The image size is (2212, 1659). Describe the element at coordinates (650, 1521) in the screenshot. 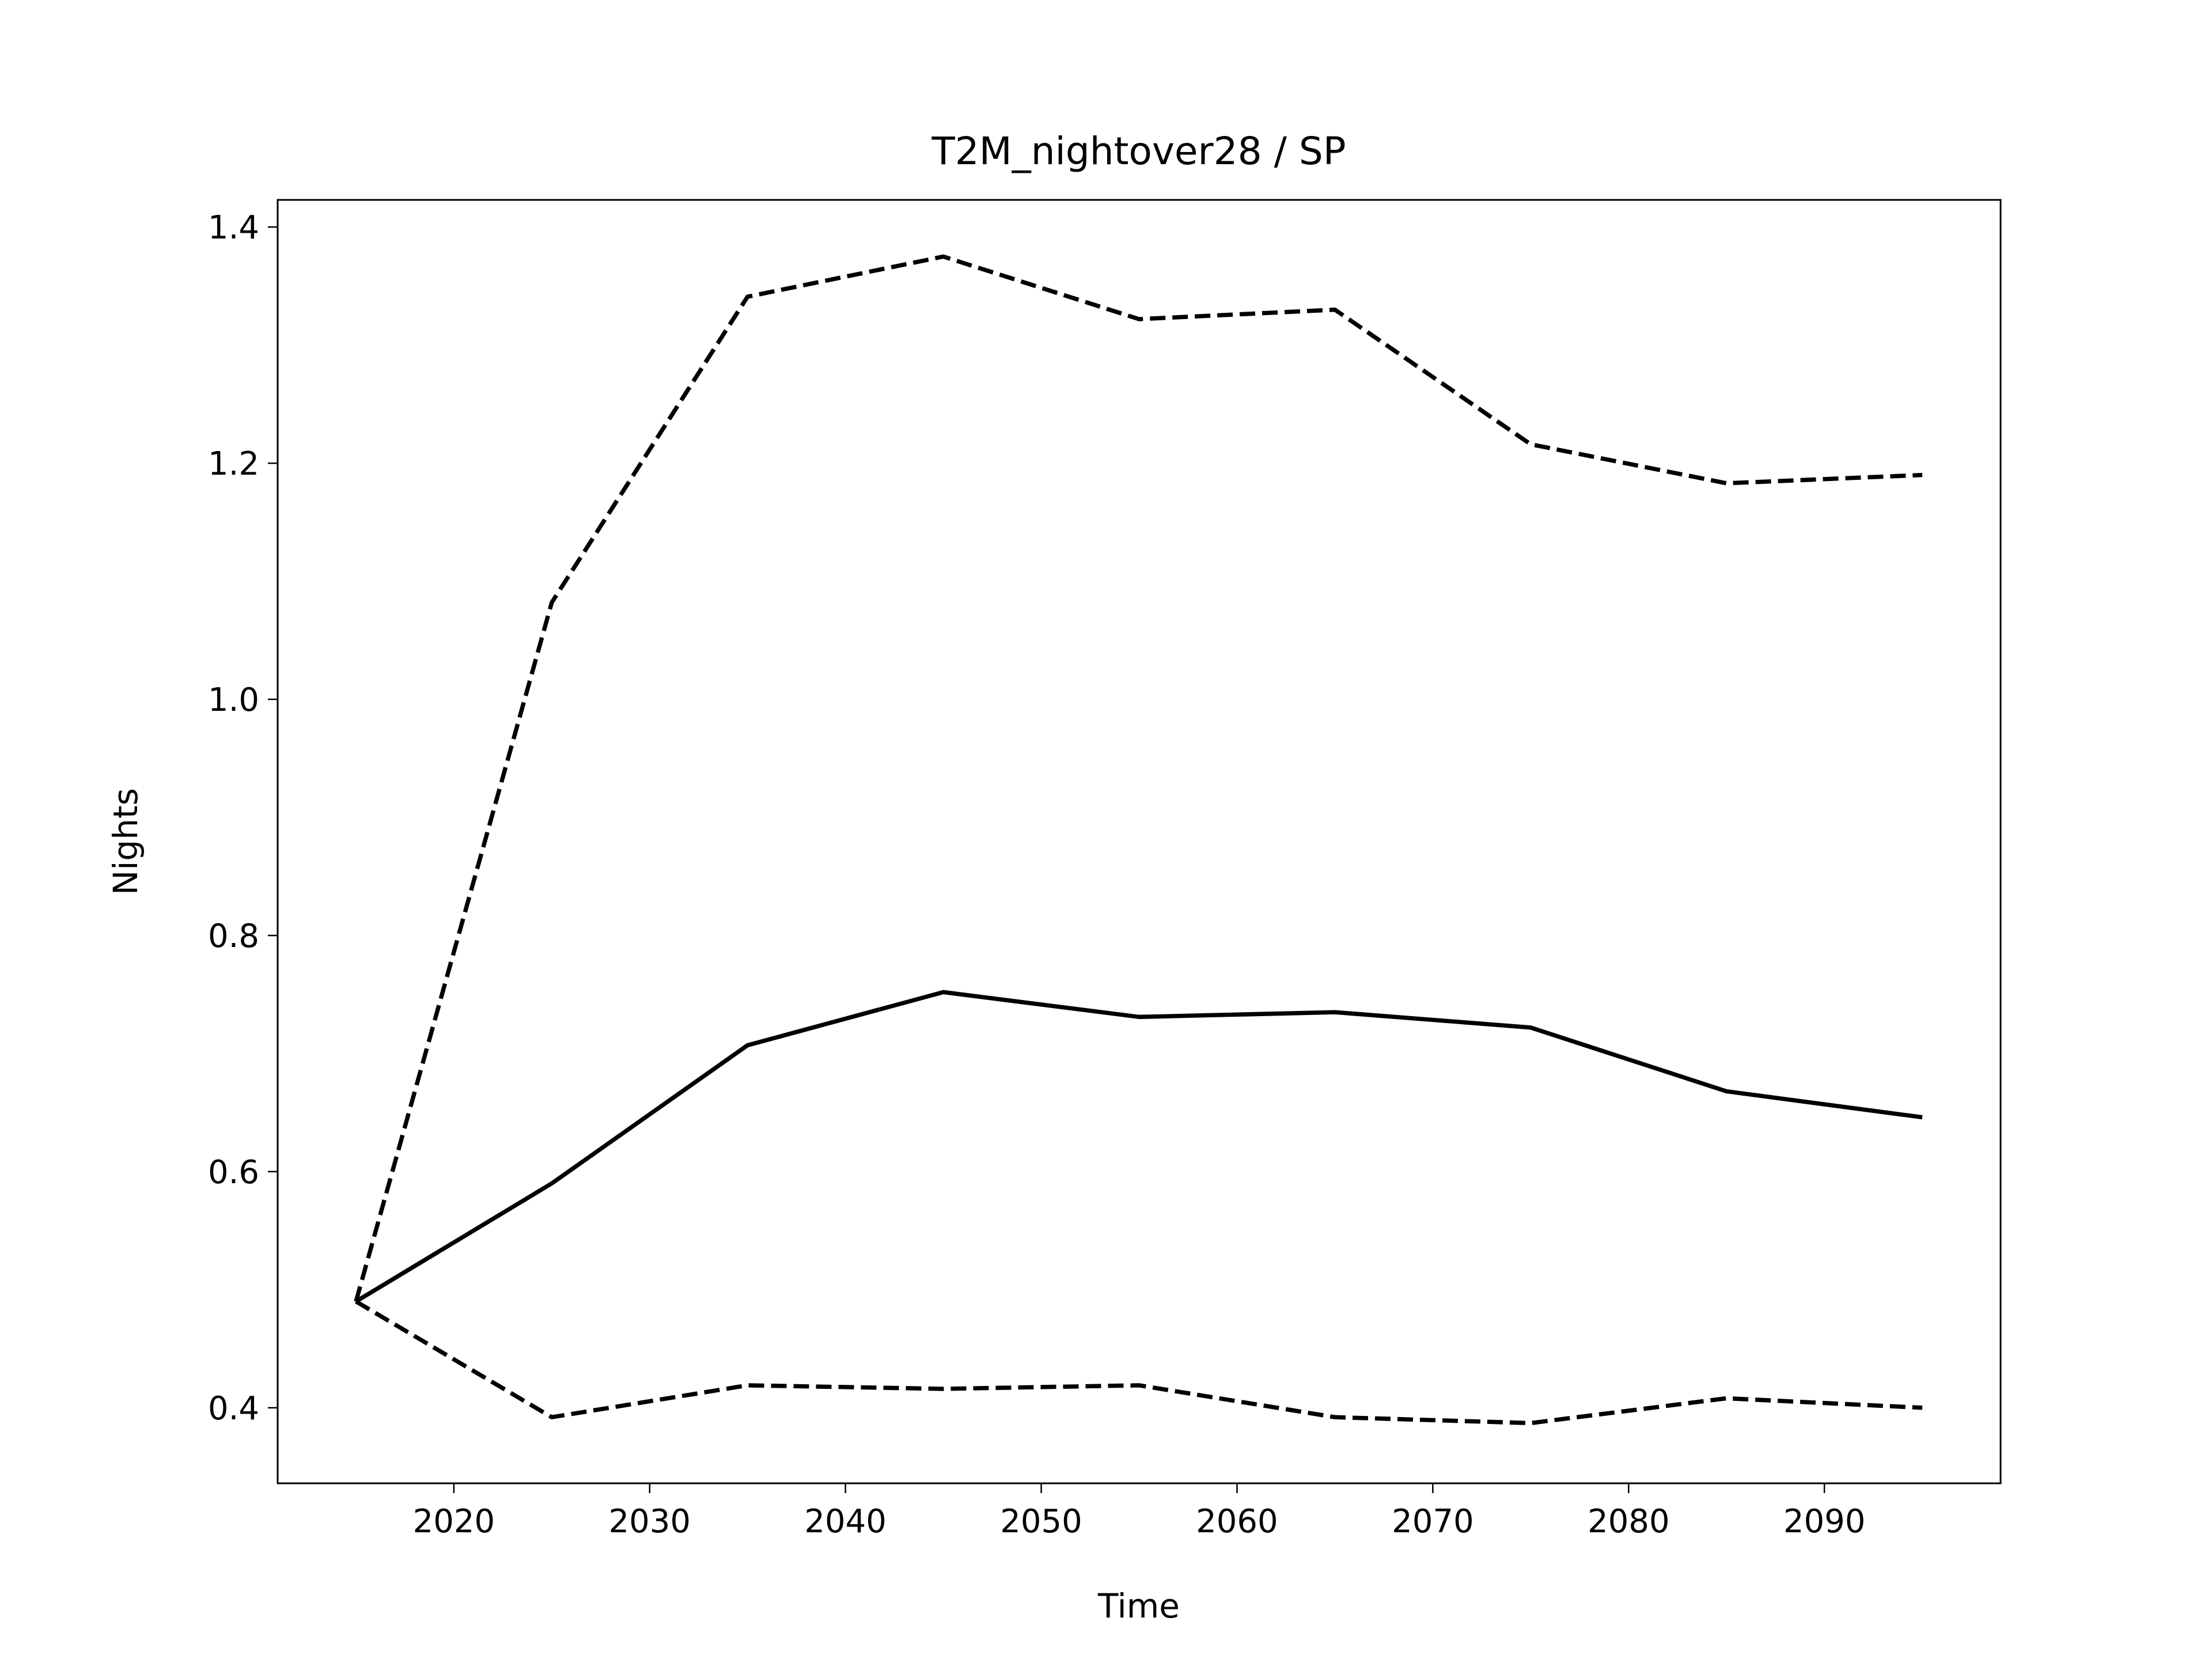

I see `x-tick-label: 2030` at that location.